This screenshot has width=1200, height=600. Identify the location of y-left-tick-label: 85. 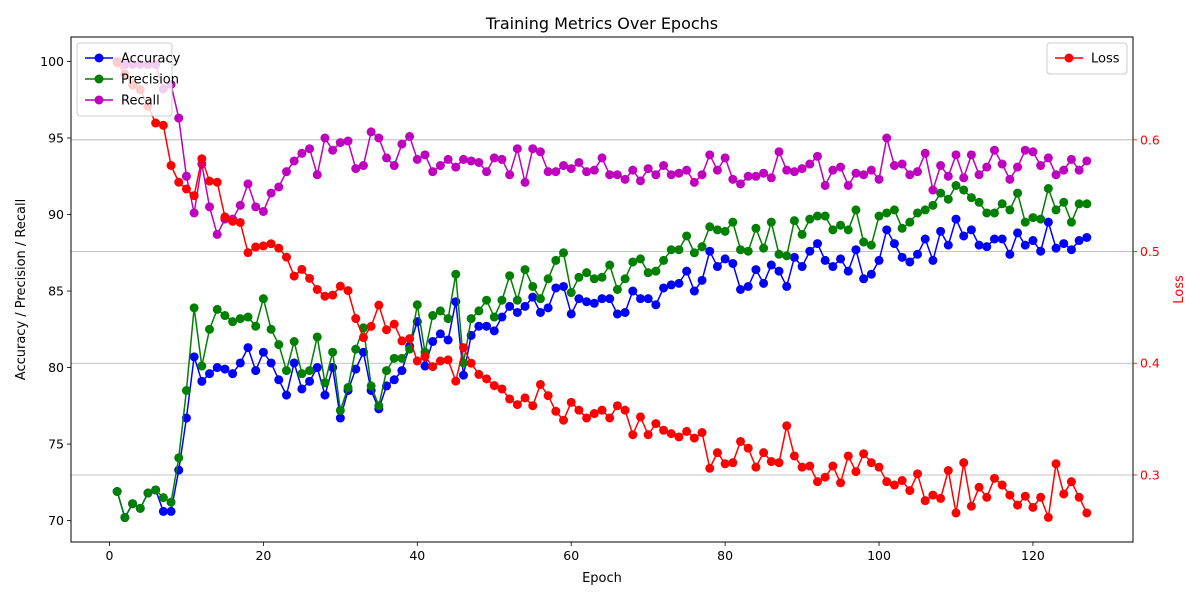
(56, 291).